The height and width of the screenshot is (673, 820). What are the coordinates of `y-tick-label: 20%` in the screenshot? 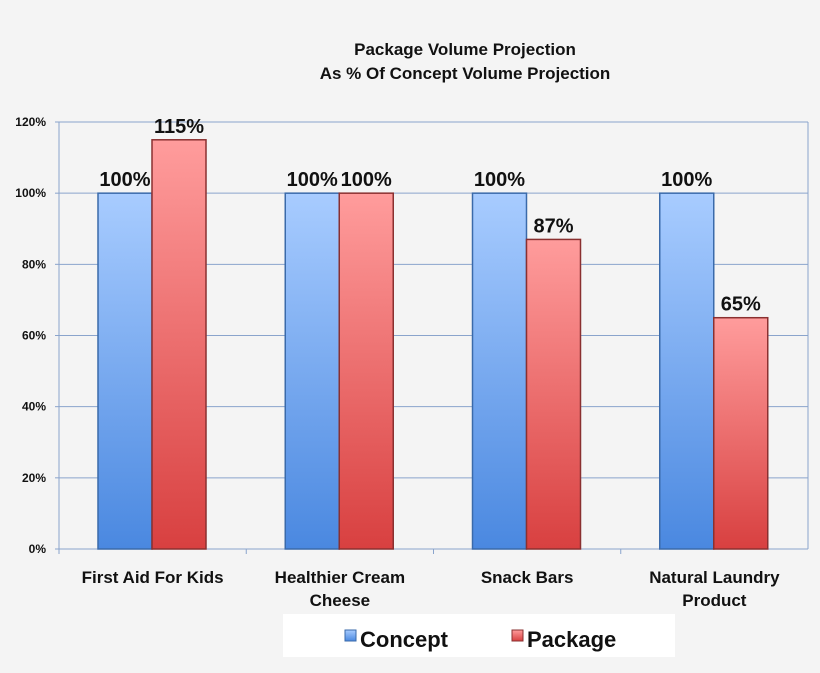 It's located at (34, 478).